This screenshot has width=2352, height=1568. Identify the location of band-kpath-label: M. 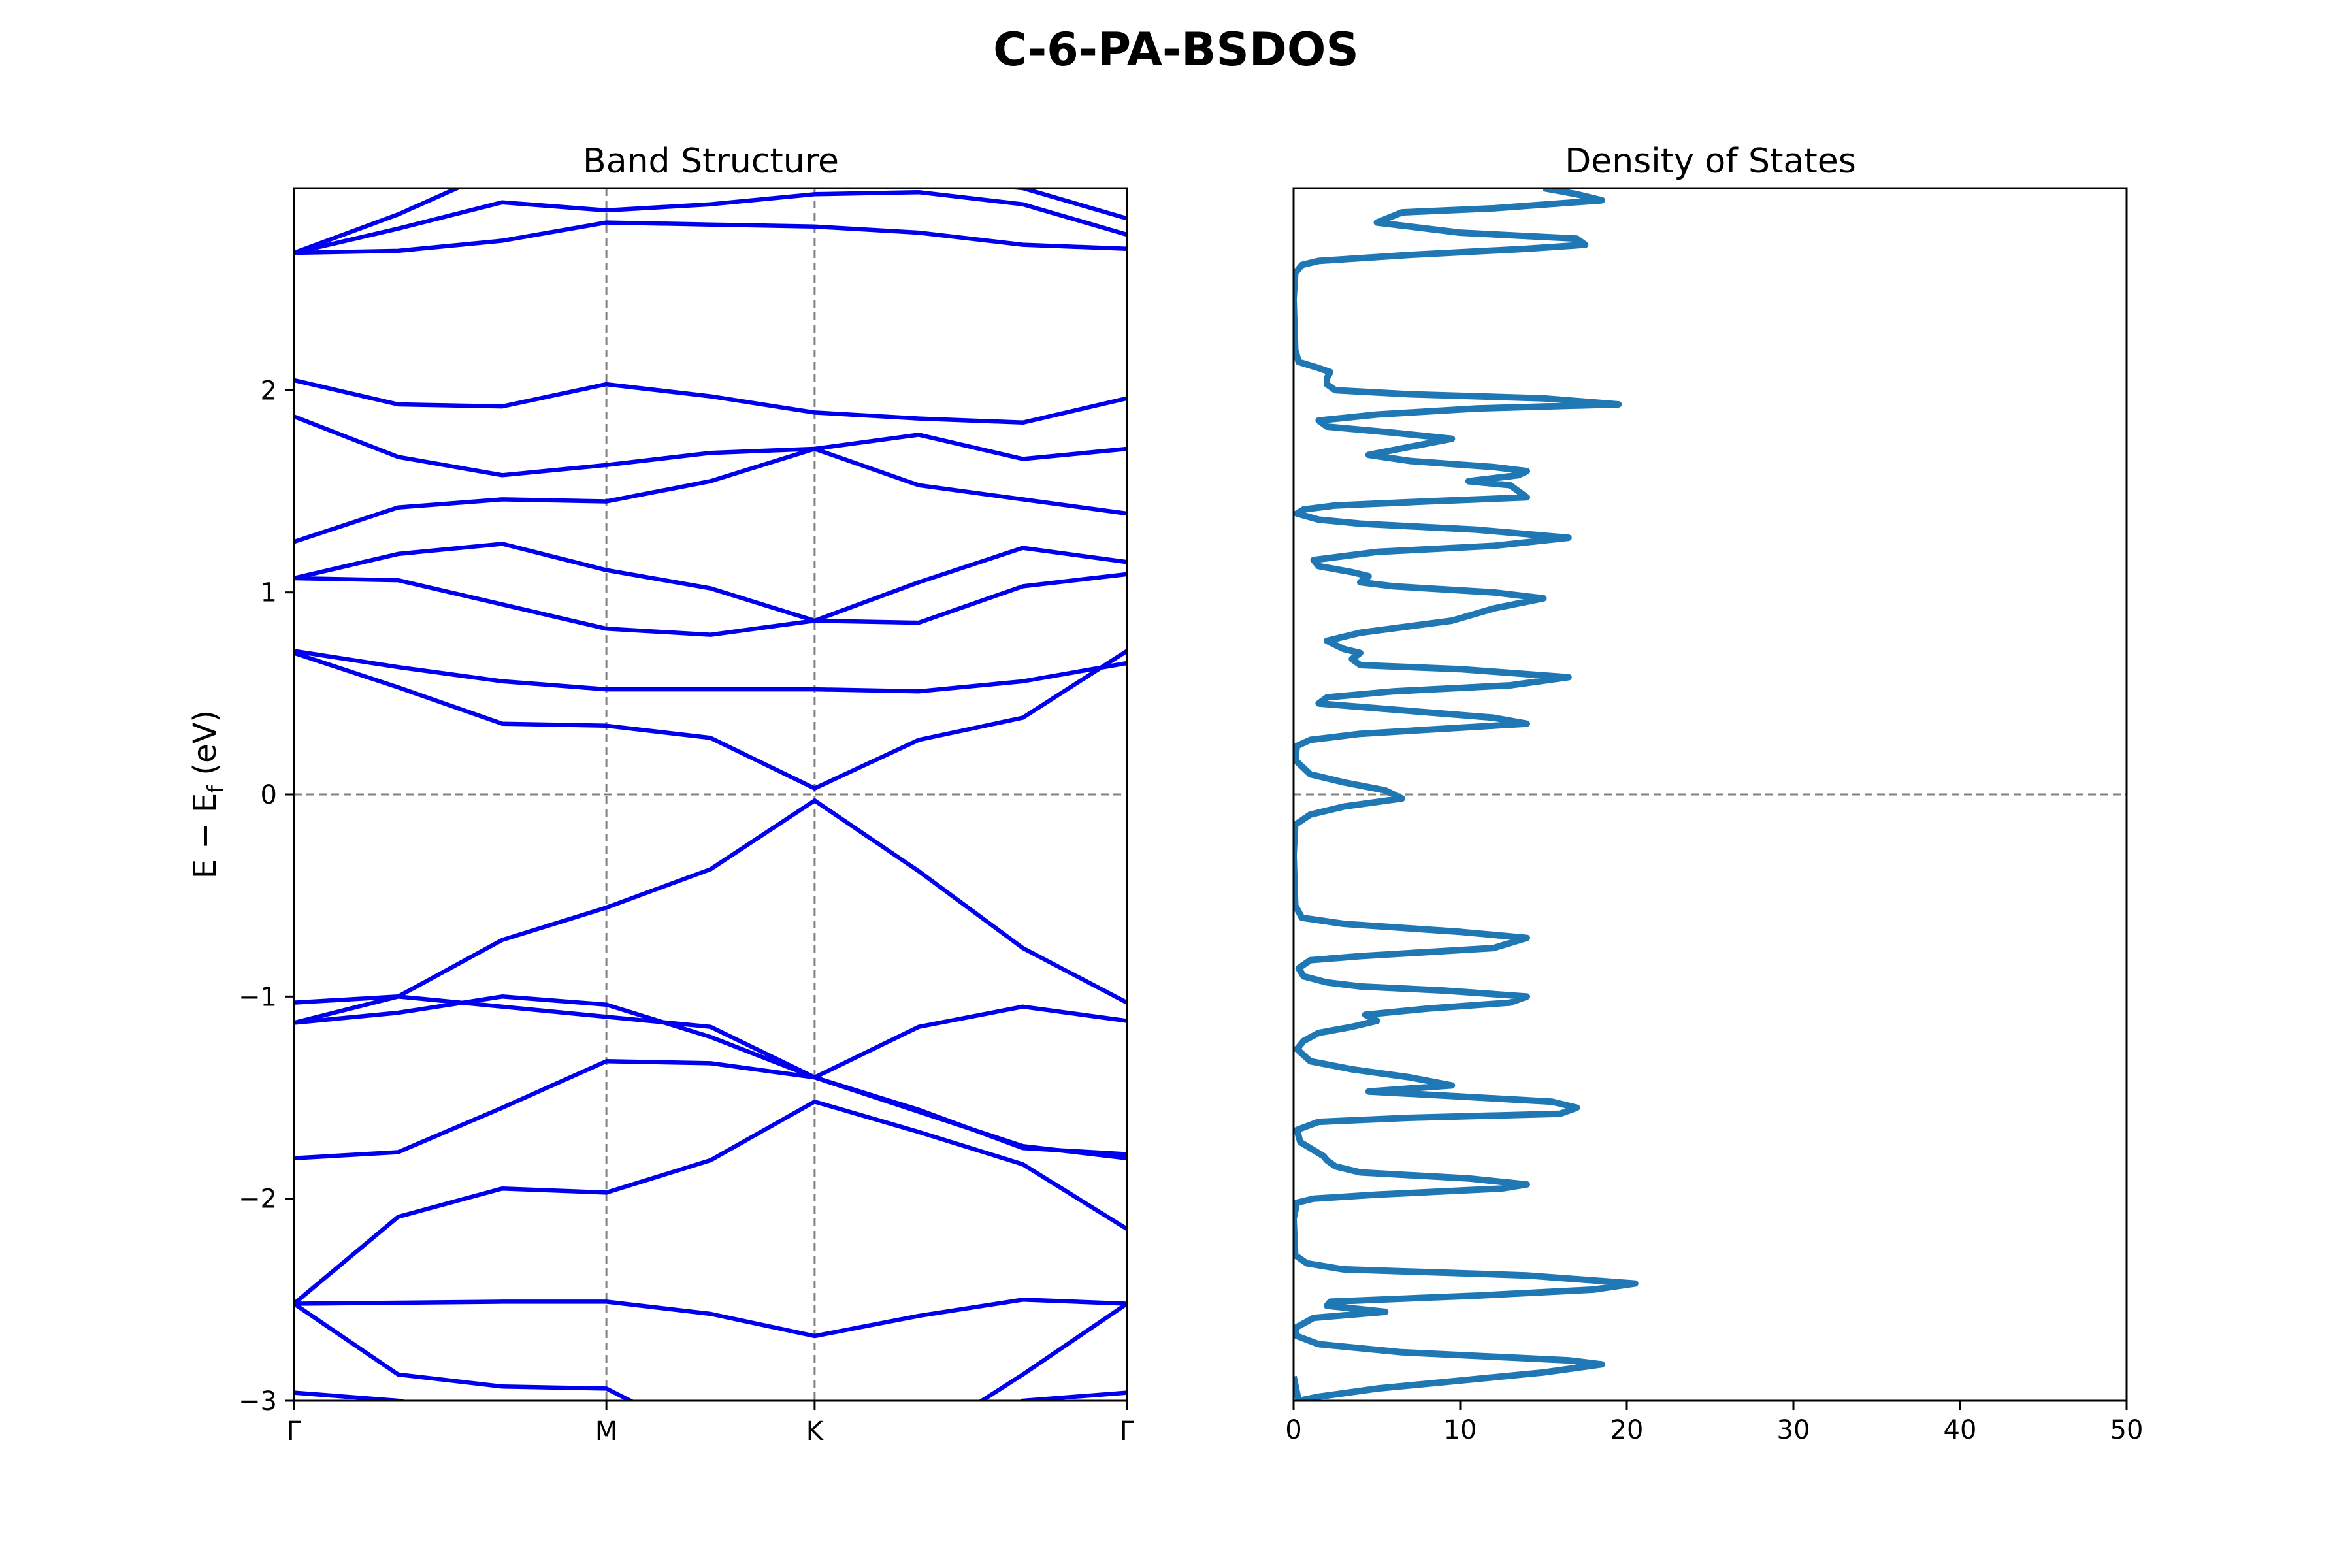
(606, 1431).